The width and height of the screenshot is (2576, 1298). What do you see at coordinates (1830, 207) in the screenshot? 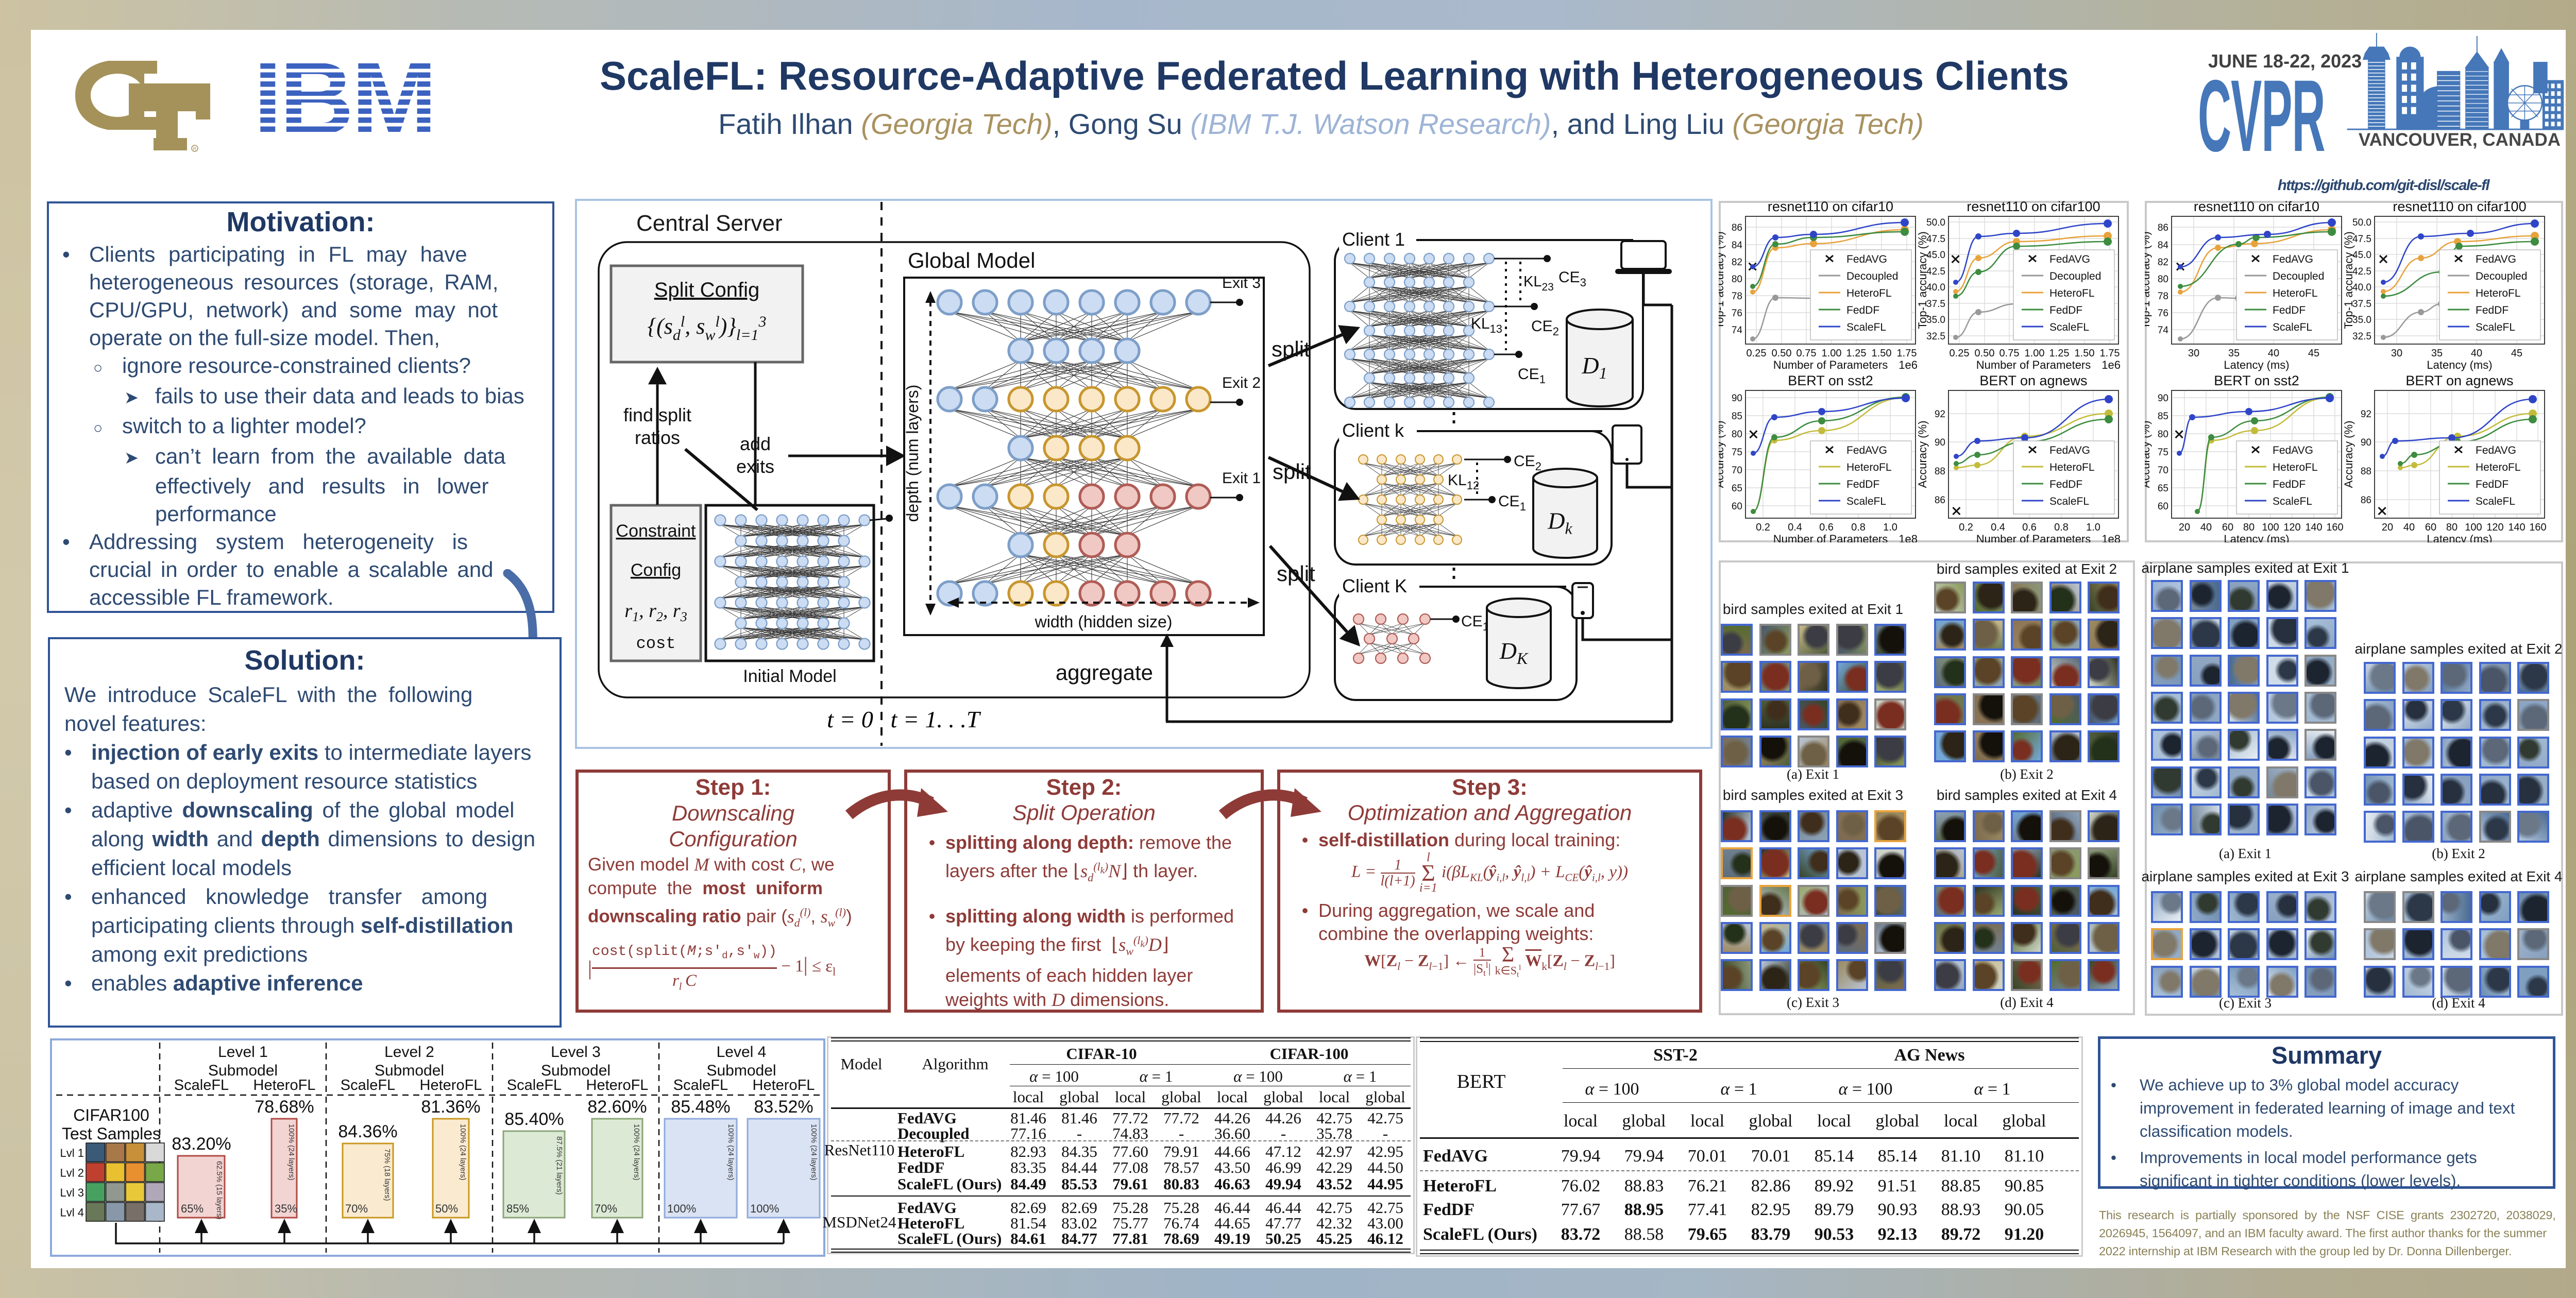
I see `svg-text: resnet110 on cifar10` at bounding box center [1830, 207].